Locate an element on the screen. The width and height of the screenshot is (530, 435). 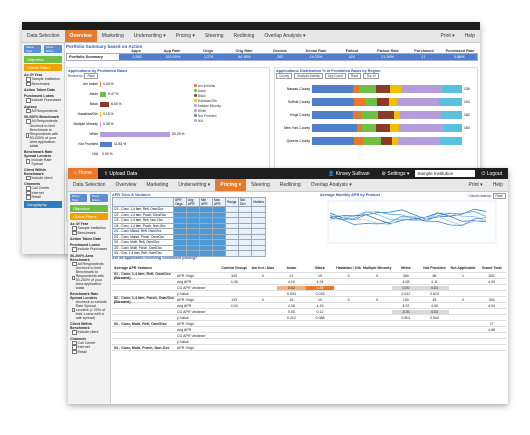
user-menu: 👤 Kinsey Sullivan is located at coordinates (348, 173).